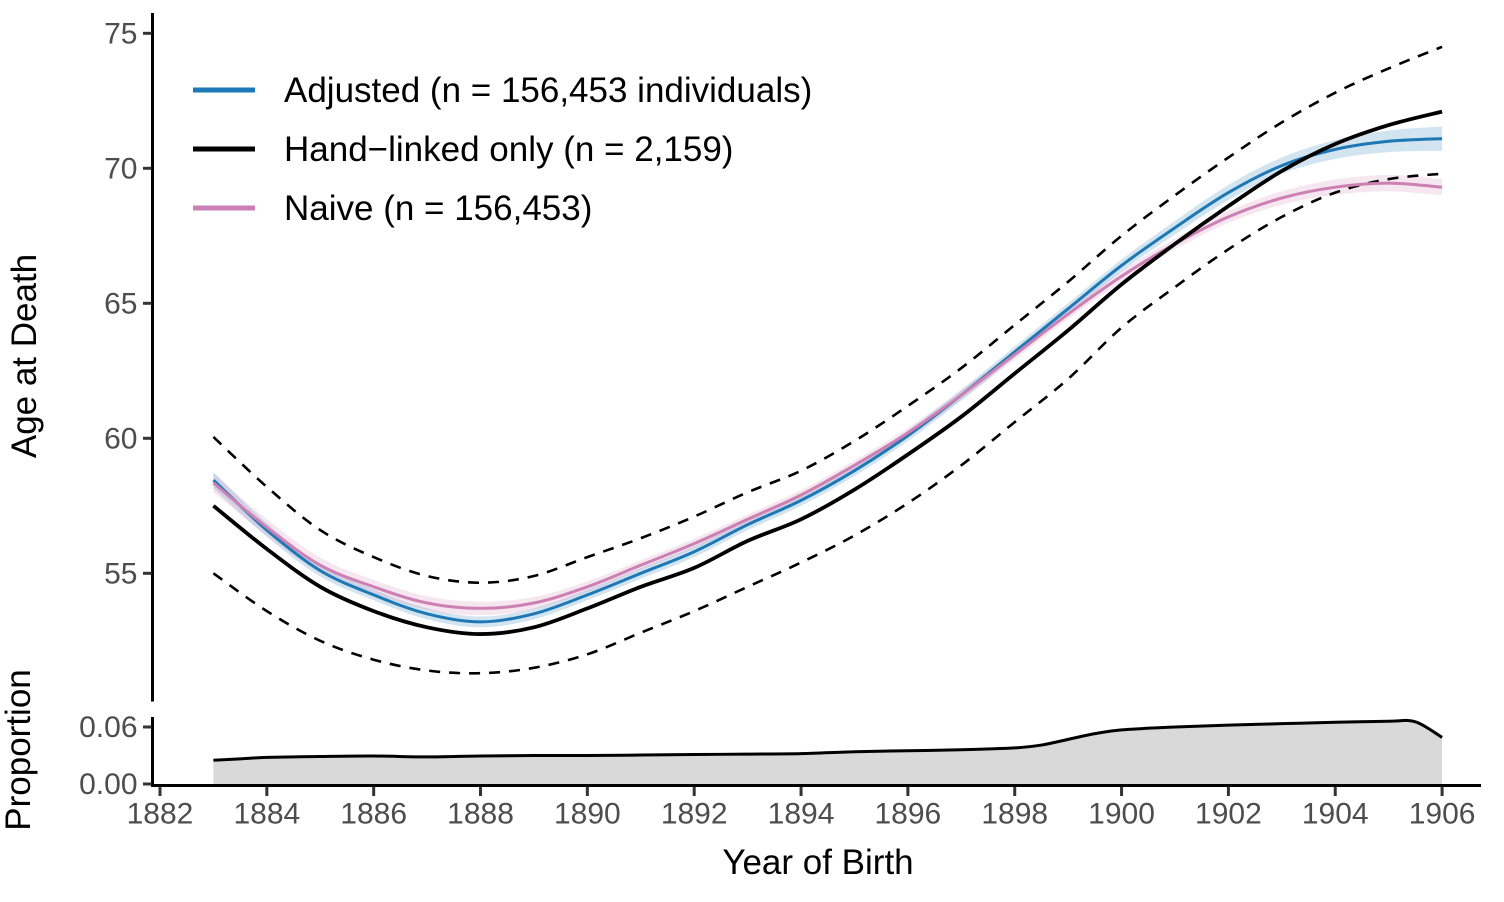 The height and width of the screenshot is (902, 1504). I want to click on legend-label-adjusted: Adjusted (n = 156,453 individuals), so click(548, 90).